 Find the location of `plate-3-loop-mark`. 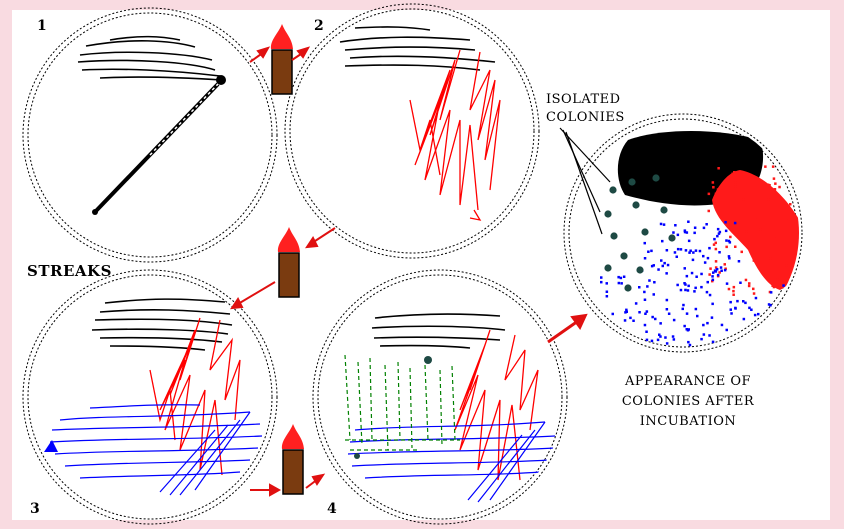

plate-3-loop-mark is located at coordinates (51, 446).